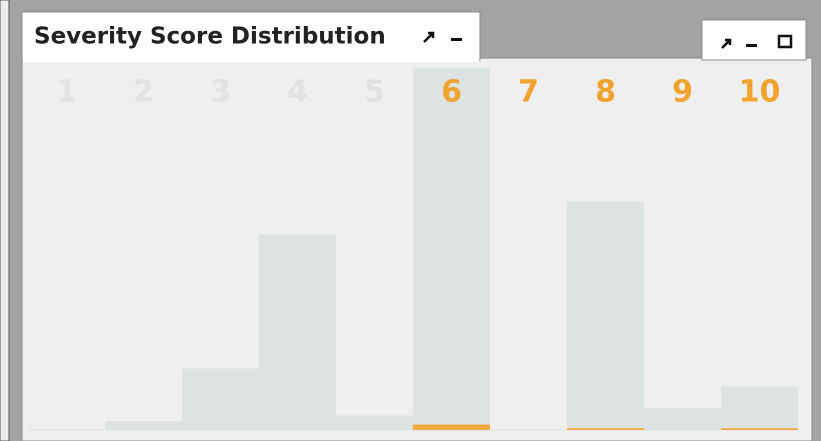 The width and height of the screenshot is (821, 441). I want to click on side-panel, so click(5, 220).